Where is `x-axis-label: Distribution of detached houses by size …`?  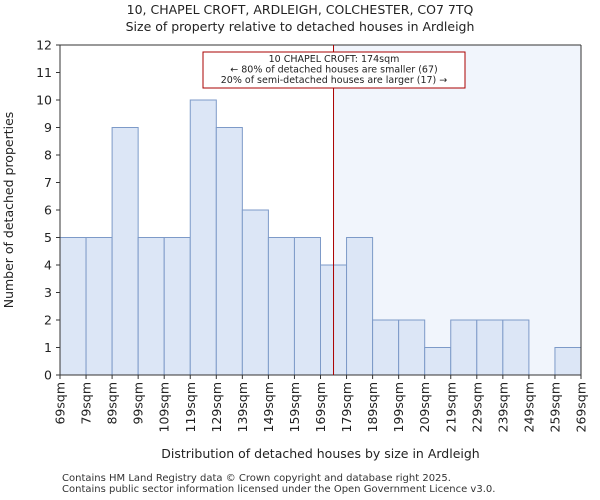
x-axis-label: Distribution of detached houses by size … is located at coordinates (320, 453).